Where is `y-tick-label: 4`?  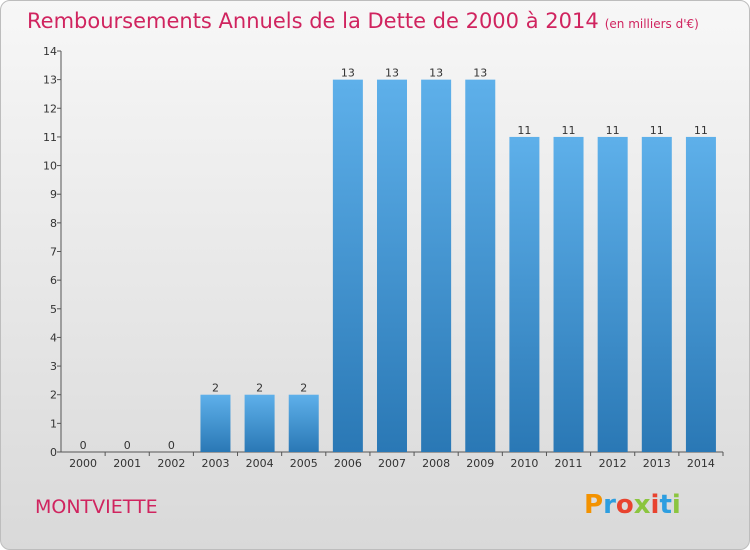
y-tick-label: 4 is located at coordinates (53, 337).